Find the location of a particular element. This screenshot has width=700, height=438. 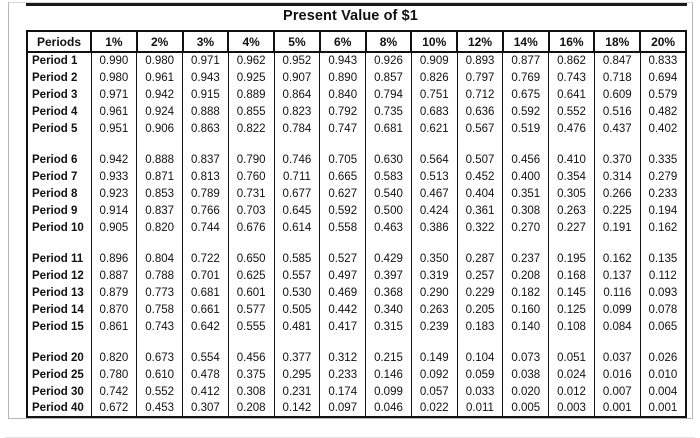

pv-factor-cell: 0.558 is located at coordinates (343, 227).